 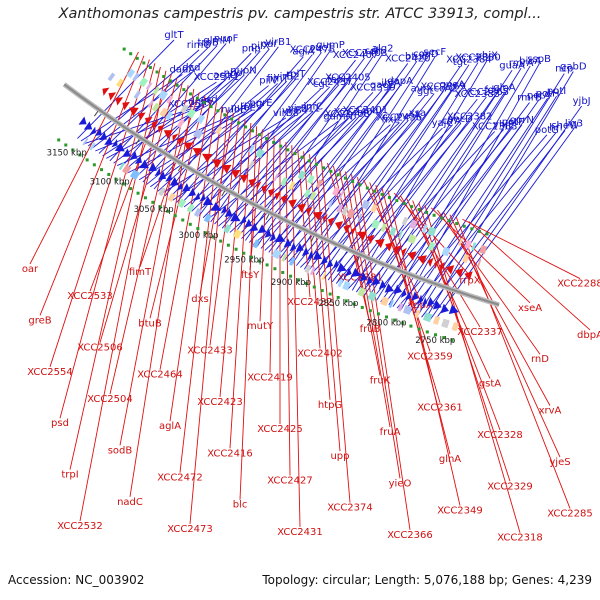 What do you see at coordinates (540, 359) in the screenshot?
I see `reverse-gene-label: rnD` at bounding box center [540, 359].